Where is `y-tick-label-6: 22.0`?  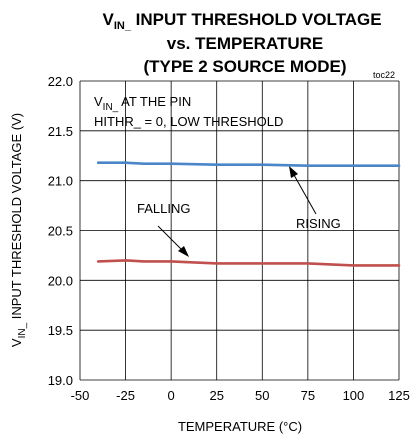 y-tick-label-6: 22.0 is located at coordinates (60, 81).